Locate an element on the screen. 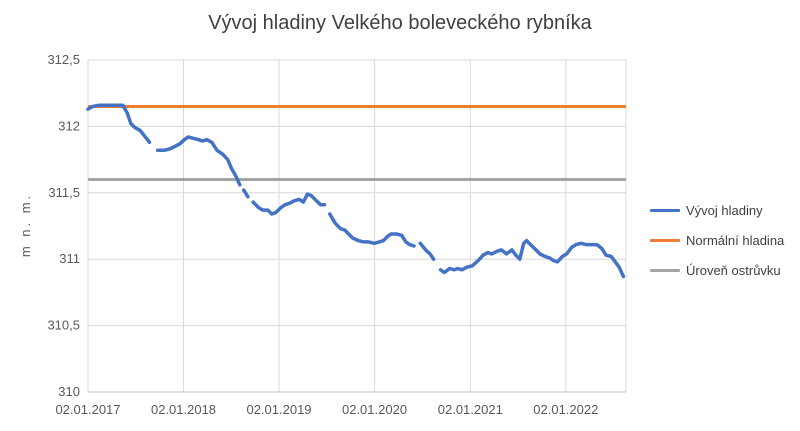 The image size is (800, 431). legend-swatch-water-level is located at coordinates (665, 210).